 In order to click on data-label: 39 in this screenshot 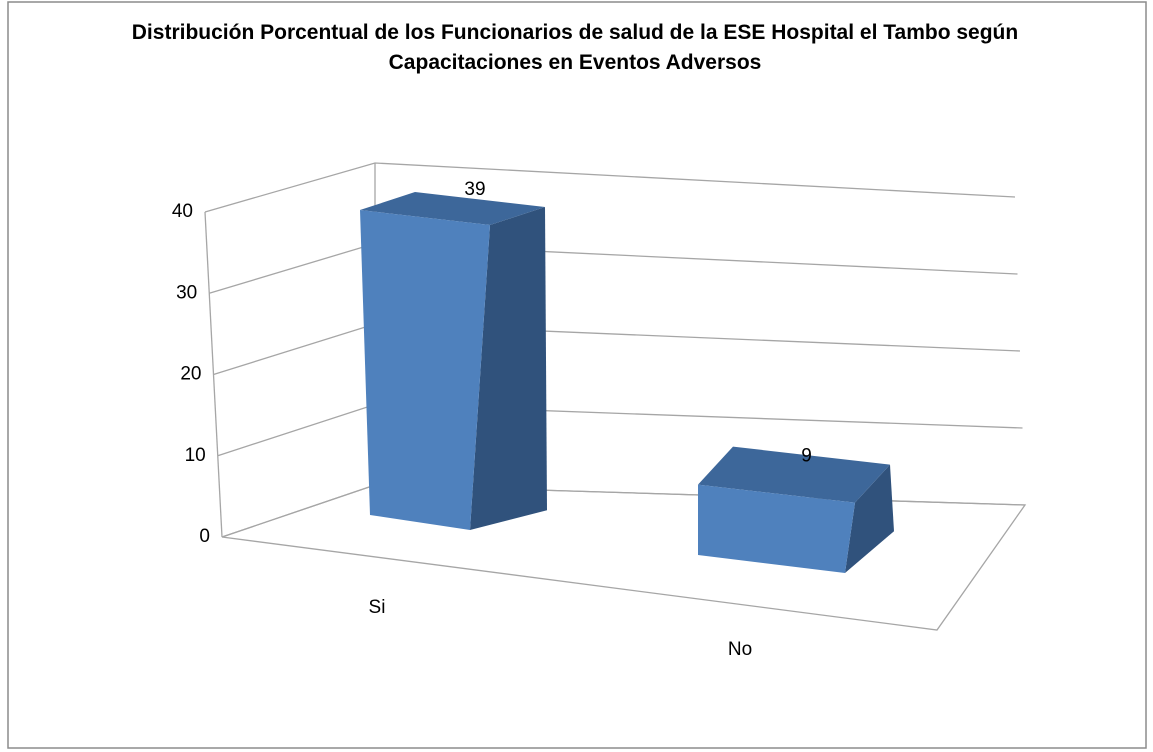, I will do `click(474, 189)`.